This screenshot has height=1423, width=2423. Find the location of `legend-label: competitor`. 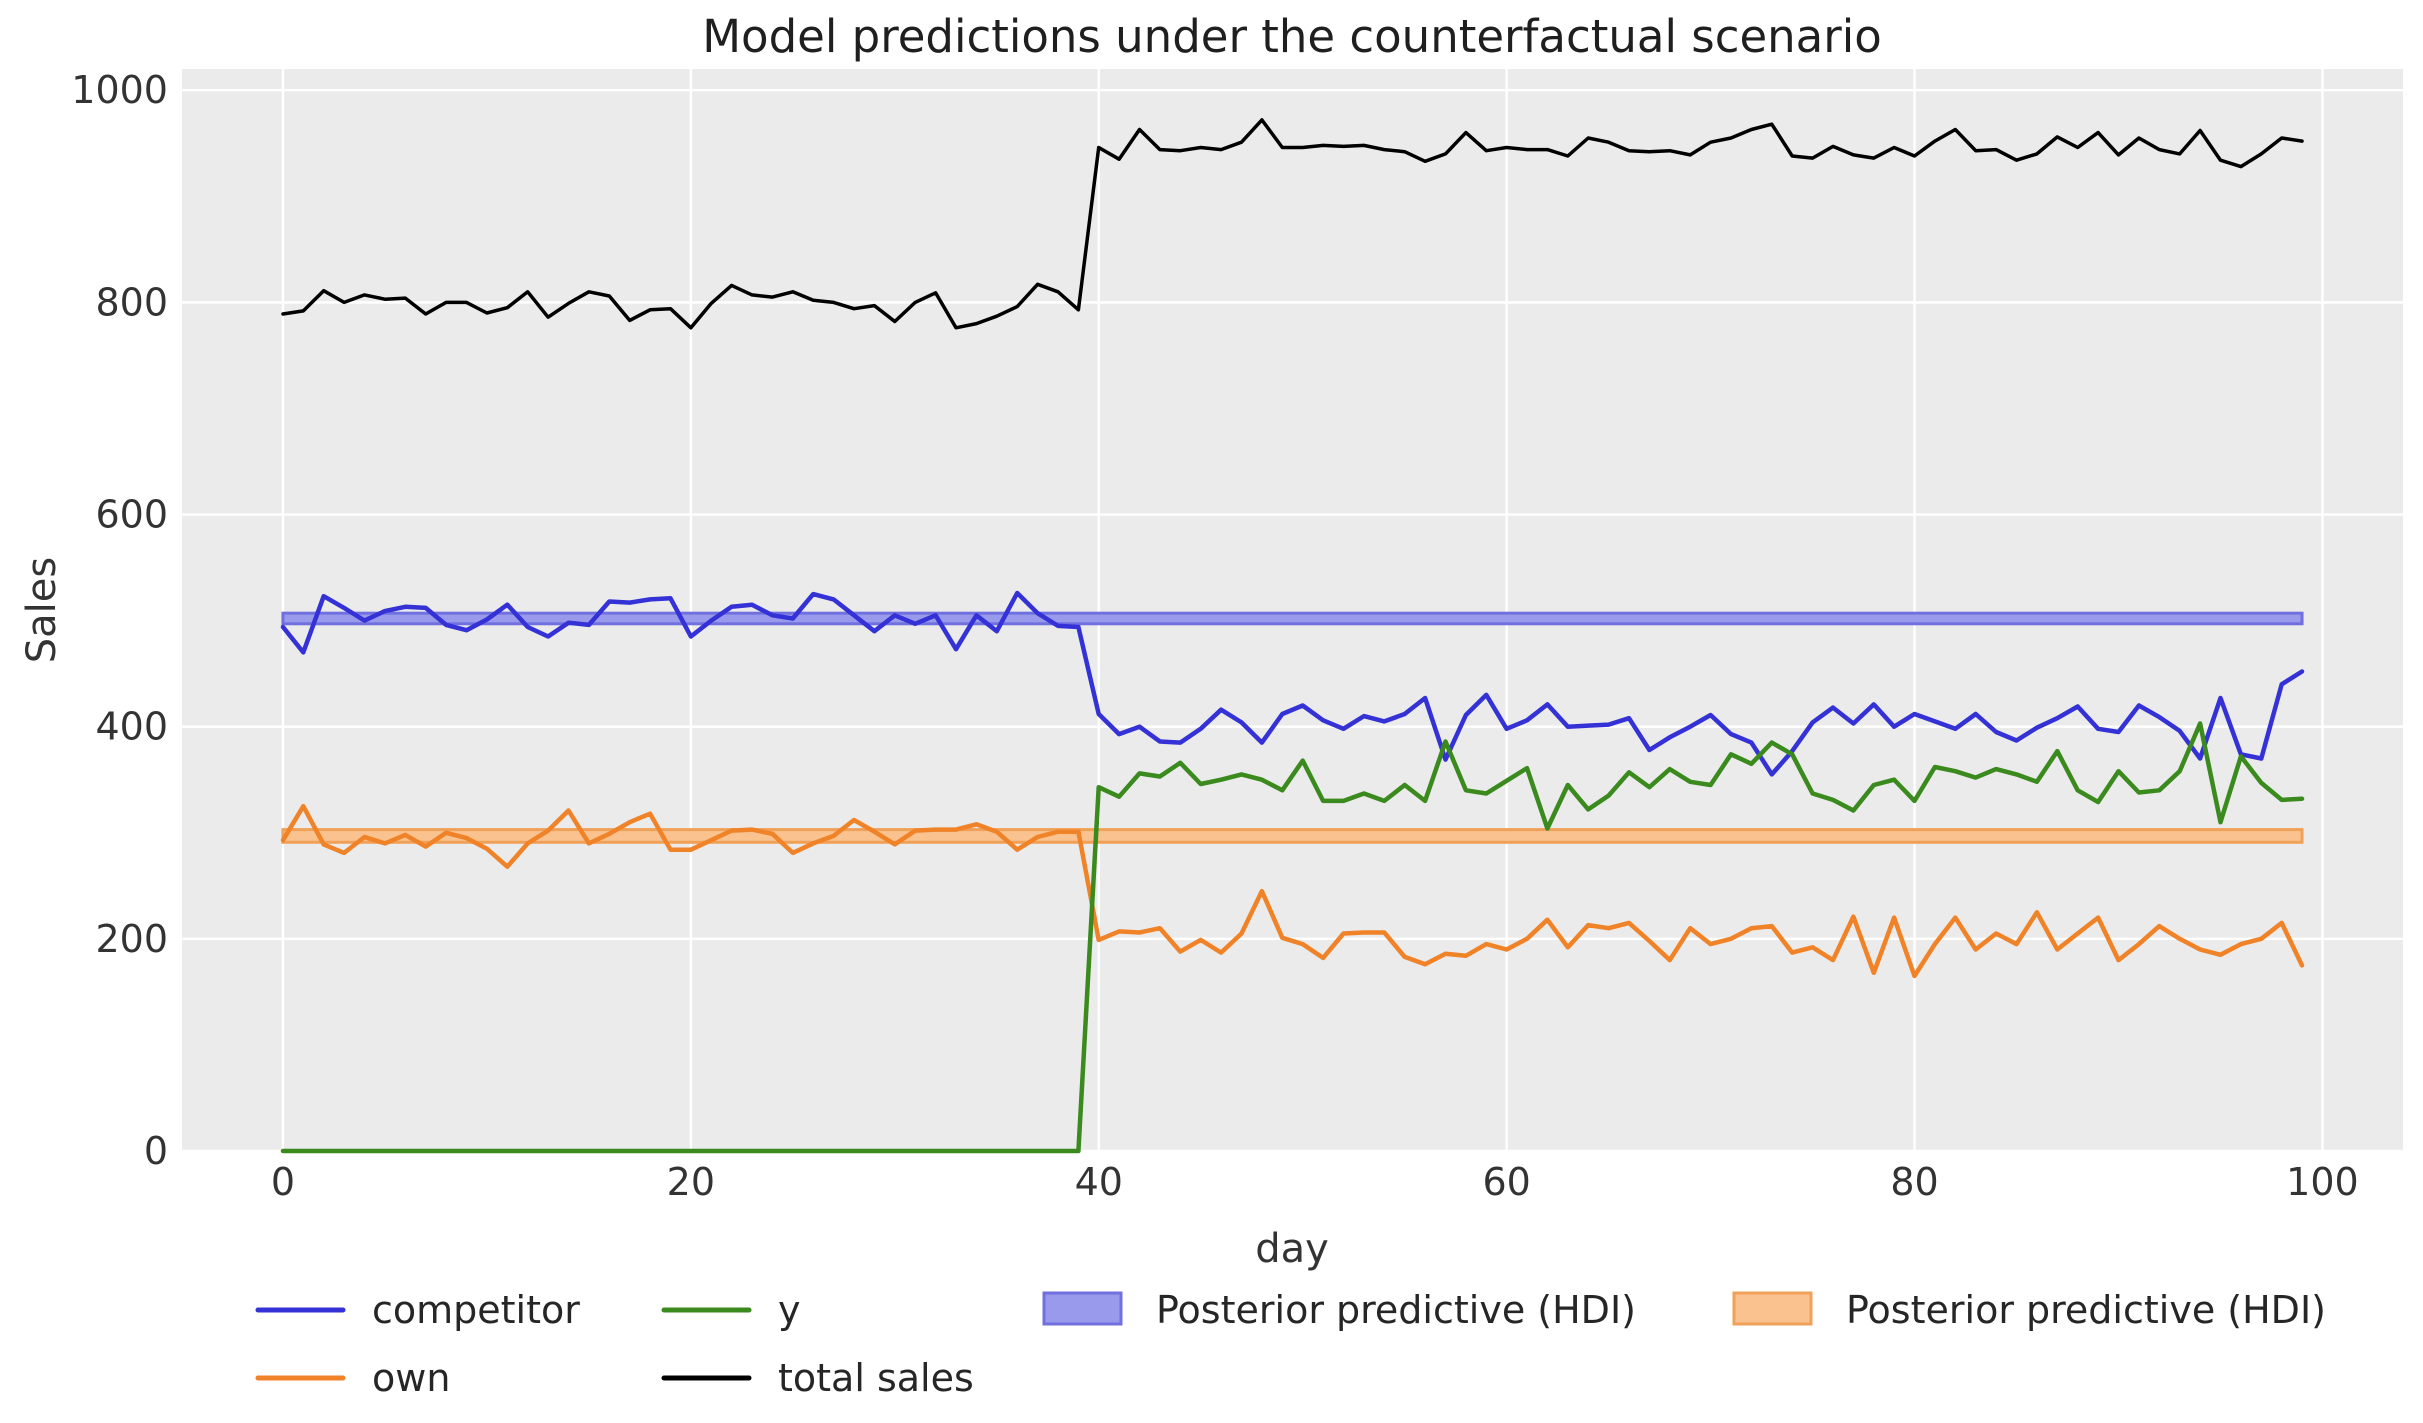

legend-label: competitor is located at coordinates (476, 1310).